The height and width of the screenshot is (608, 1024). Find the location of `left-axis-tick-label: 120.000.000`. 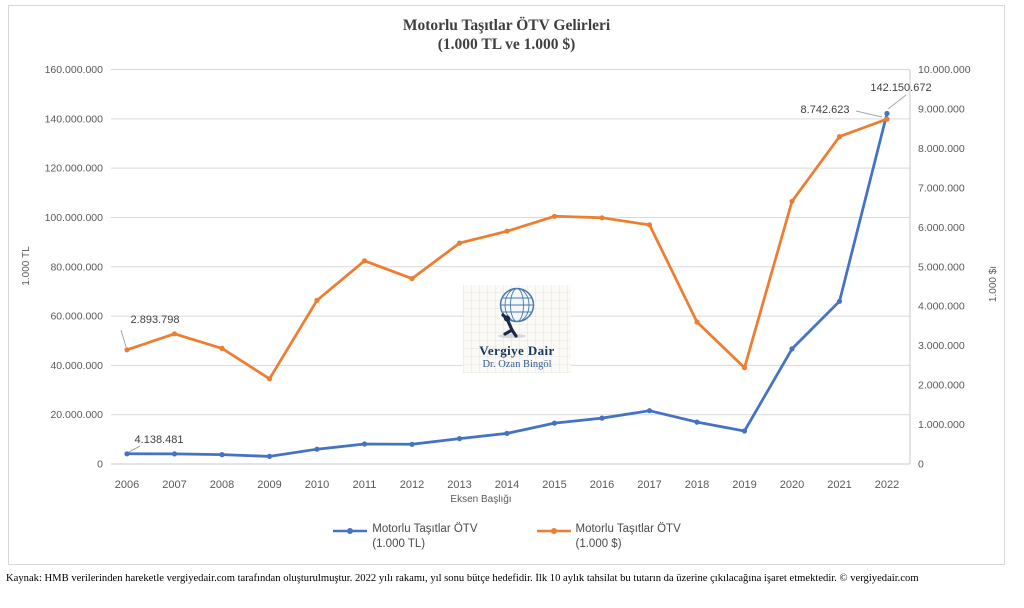

left-axis-tick-label: 120.000.000 is located at coordinates (74, 169).